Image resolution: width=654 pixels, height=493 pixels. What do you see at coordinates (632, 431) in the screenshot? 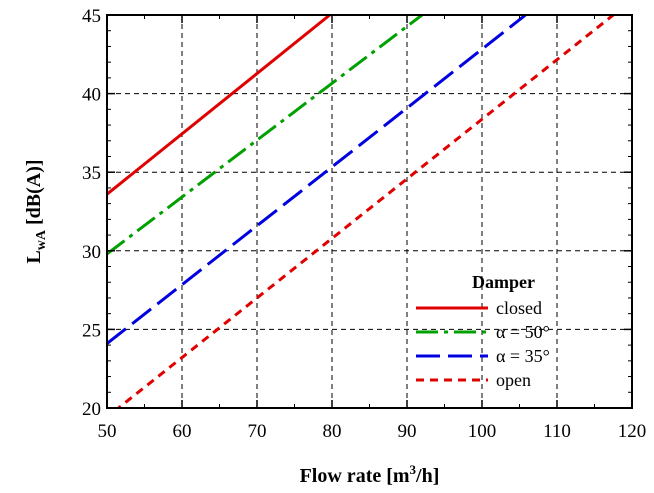
I see `x-tick-label: 120` at bounding box center [632, 431].